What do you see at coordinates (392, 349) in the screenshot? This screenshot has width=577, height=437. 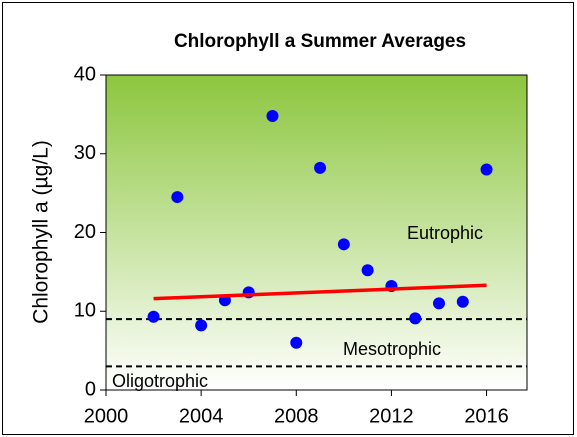 I see `zone-label: Mesotrophic` at bounding box center [392, 349].